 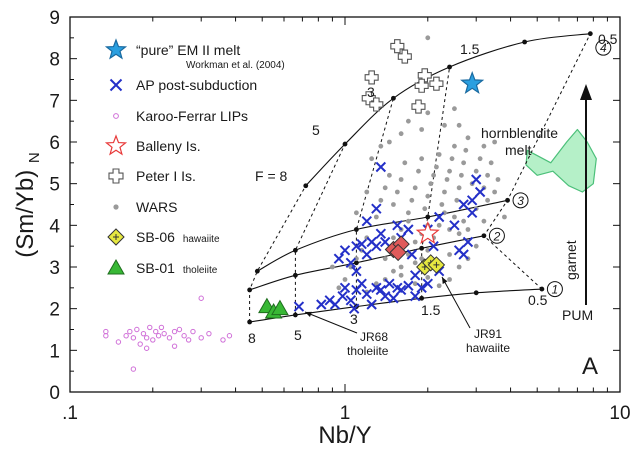 I want to click on legend-marker-peter, so click(x=116, y=176).